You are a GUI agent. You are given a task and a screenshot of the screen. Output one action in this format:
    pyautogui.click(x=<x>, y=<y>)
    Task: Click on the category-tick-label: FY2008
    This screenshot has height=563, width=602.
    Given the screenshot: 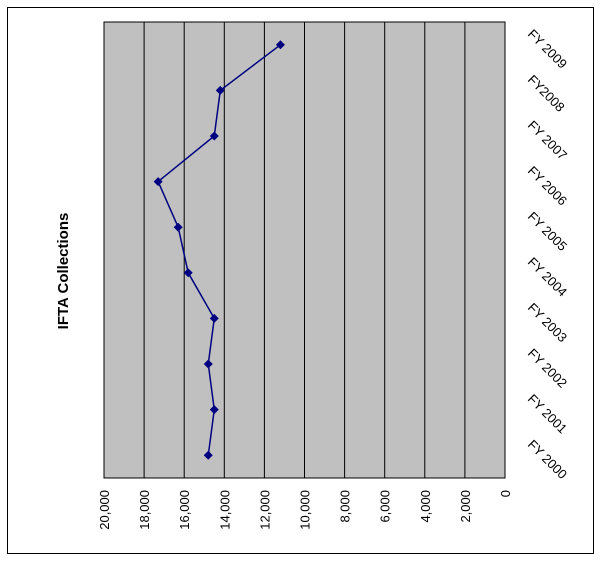 What is the action you would take?
    pyautogui.click(x=546, y=93)
    